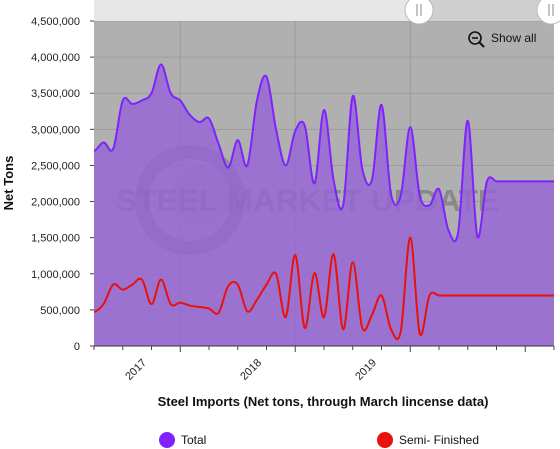 The image size is (560, 449). I want to click on legend-item-semi-finished: Semi- Finished, so click(428, 440).